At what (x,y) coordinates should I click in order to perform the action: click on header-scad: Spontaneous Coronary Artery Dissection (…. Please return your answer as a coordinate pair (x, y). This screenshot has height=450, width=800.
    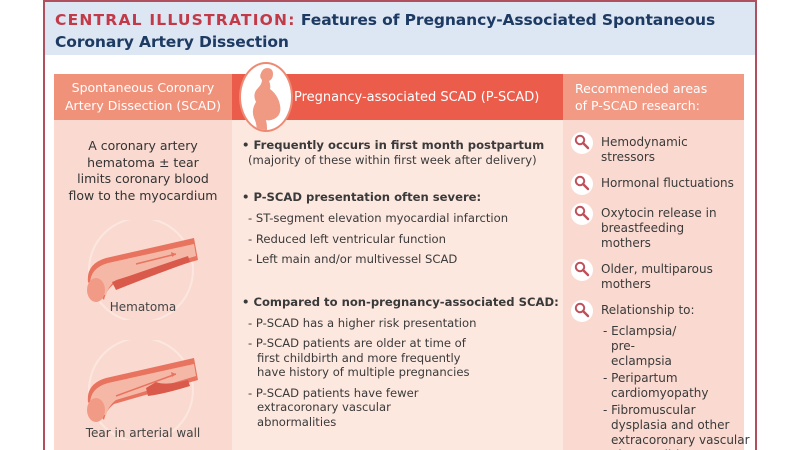
    Looking at the image, I should click on (143, 97).